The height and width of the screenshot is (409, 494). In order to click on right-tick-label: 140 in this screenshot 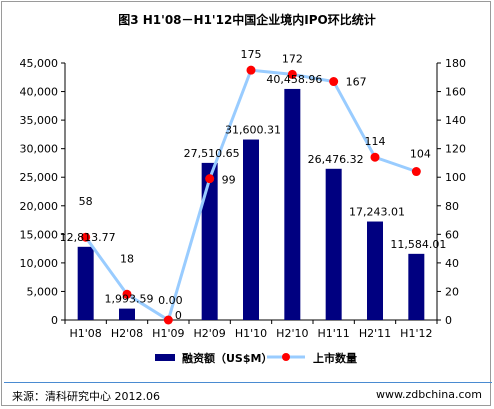, I will do `click(455, 120)`.